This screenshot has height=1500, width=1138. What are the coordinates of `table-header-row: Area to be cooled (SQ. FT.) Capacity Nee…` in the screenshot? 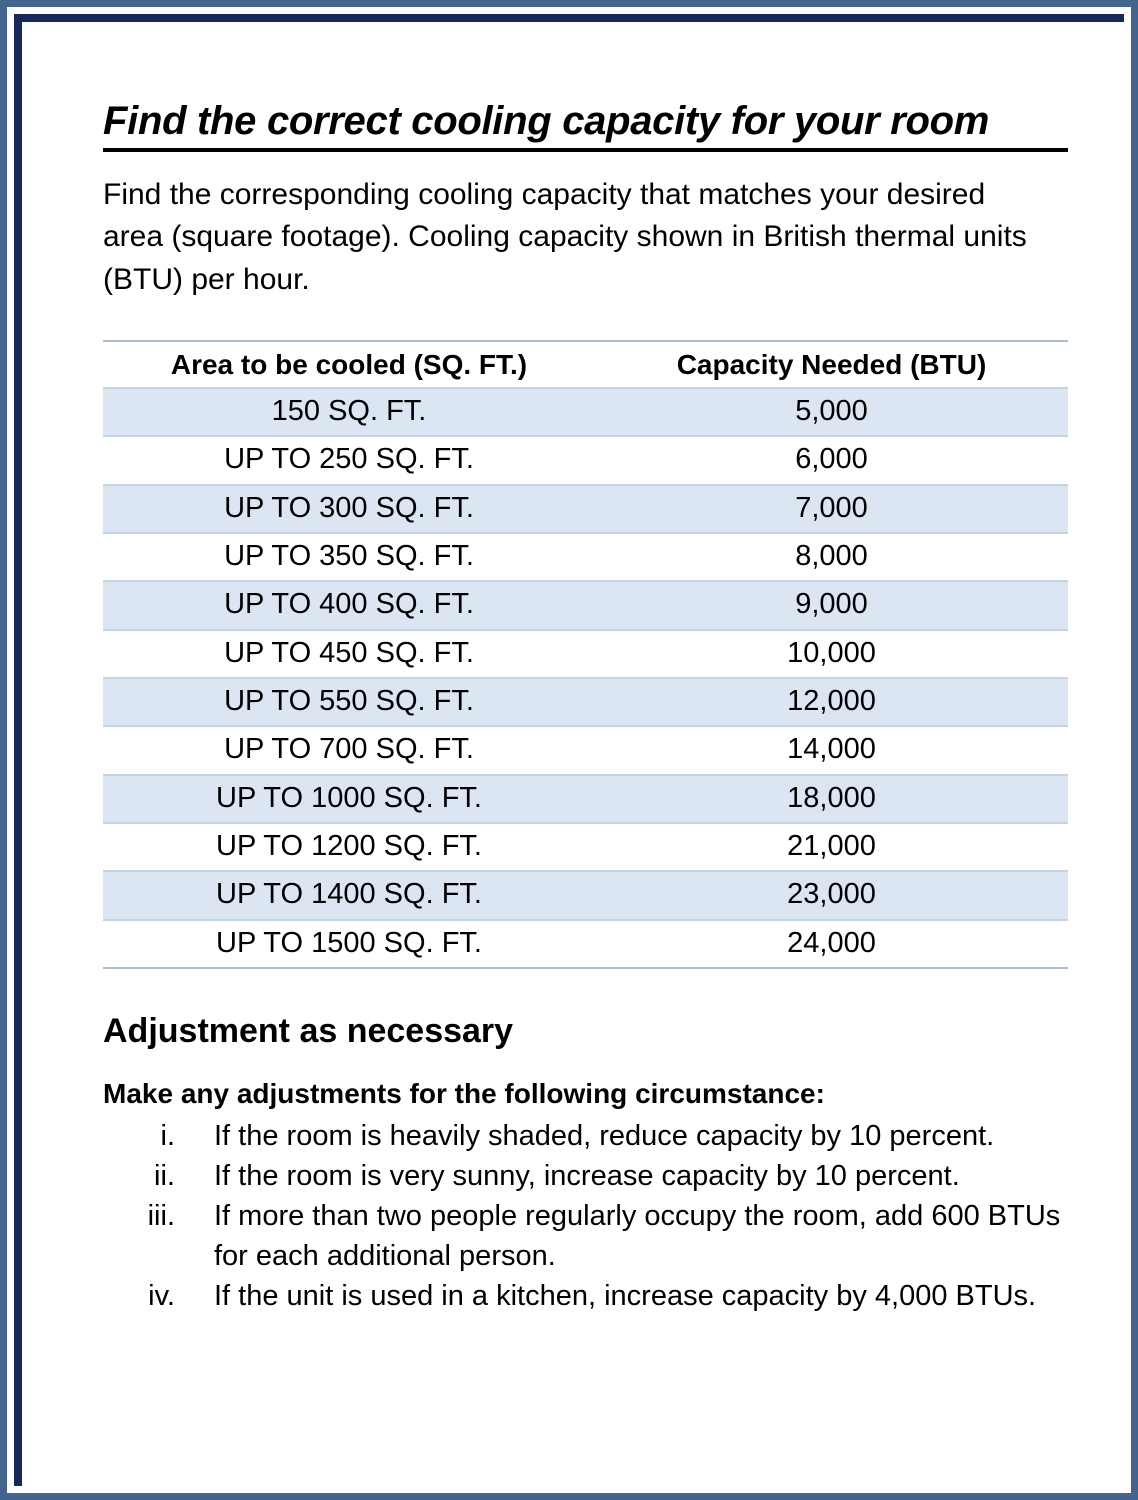 It's located at (585, 364).